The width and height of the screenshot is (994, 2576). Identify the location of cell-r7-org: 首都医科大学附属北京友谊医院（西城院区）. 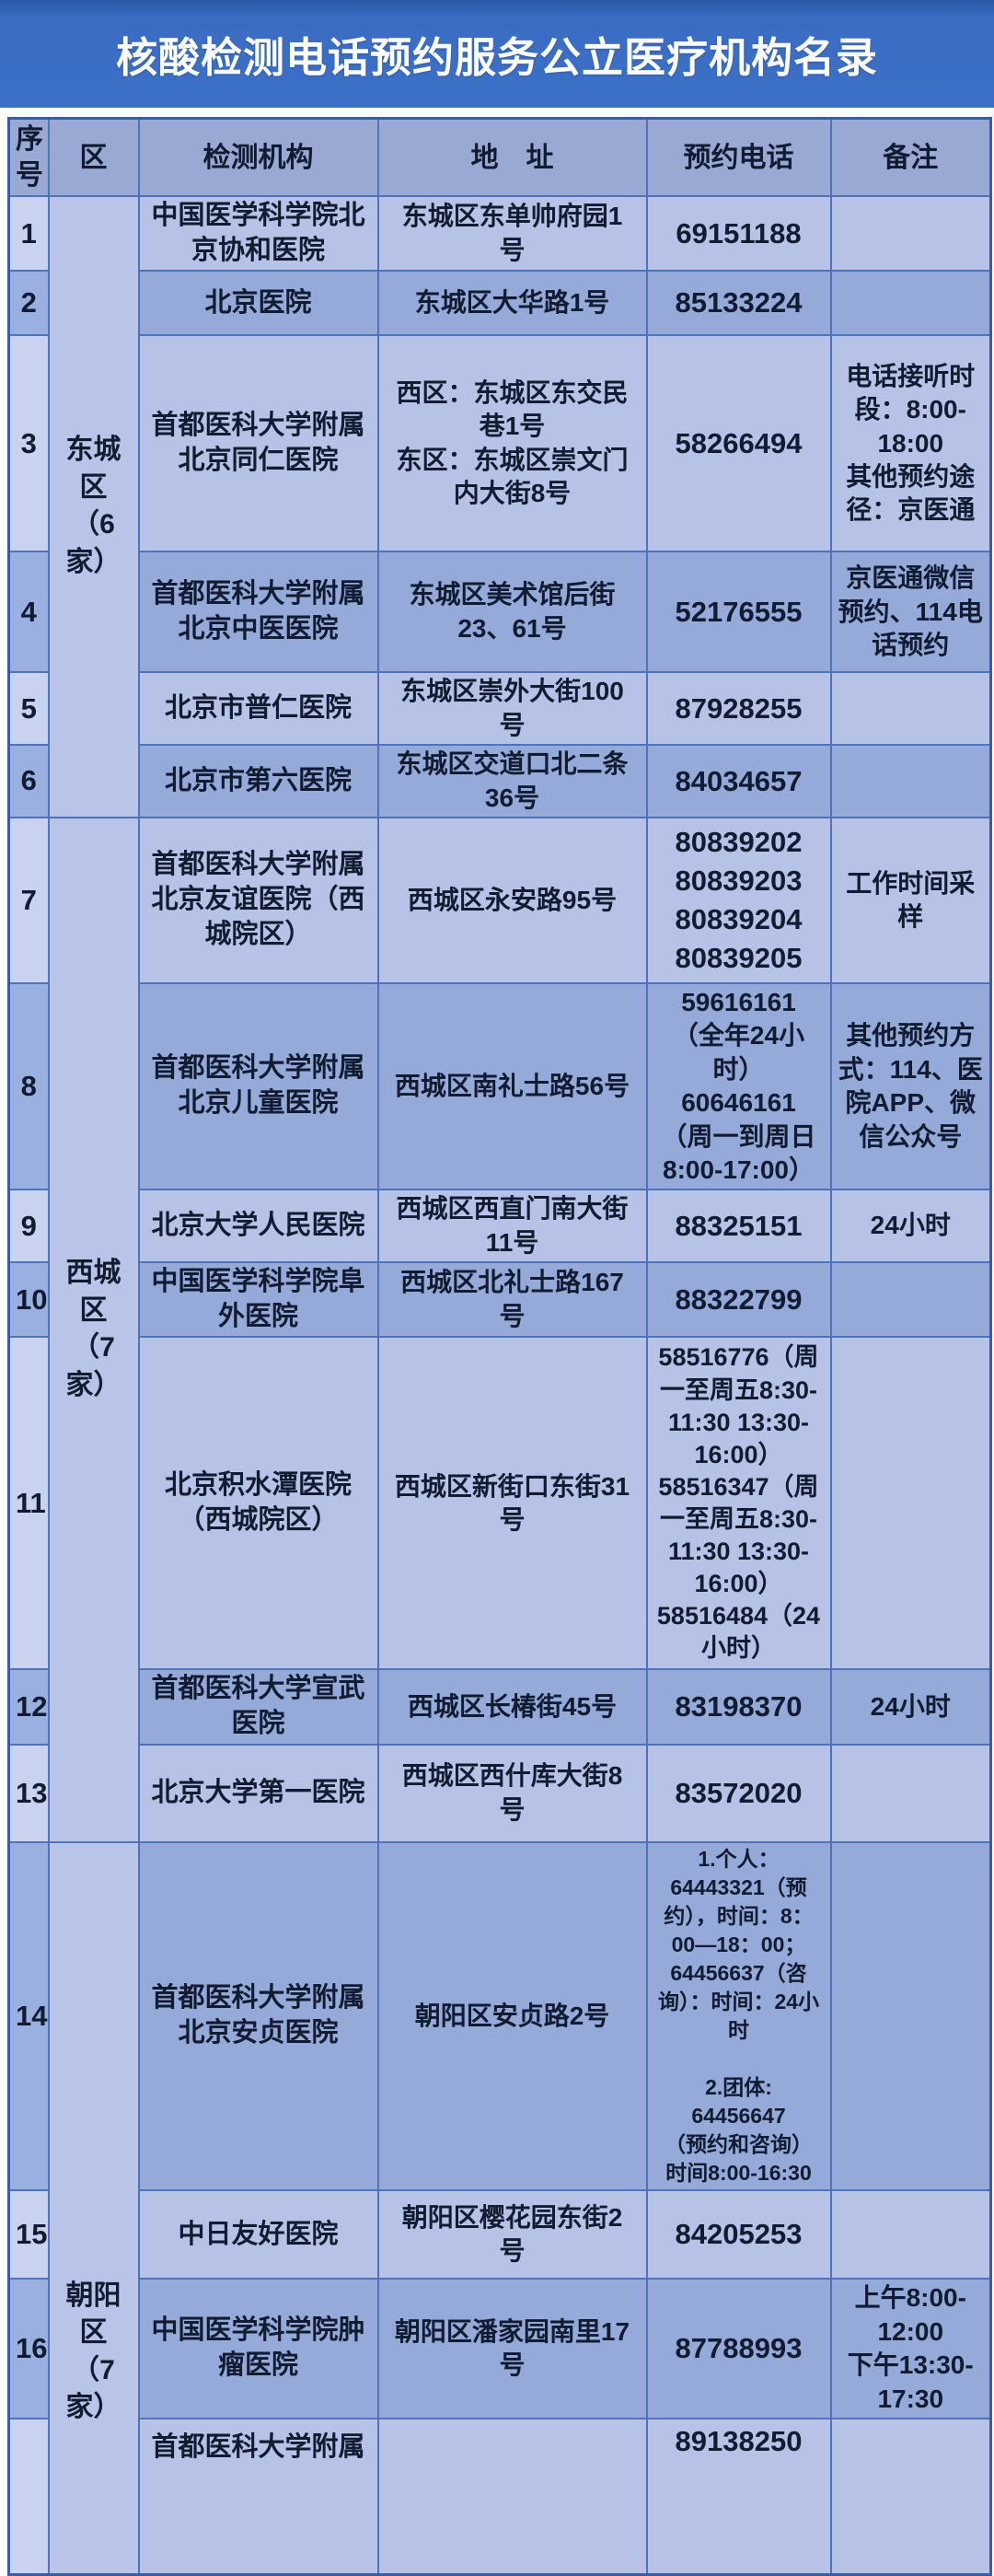
(258, 900).